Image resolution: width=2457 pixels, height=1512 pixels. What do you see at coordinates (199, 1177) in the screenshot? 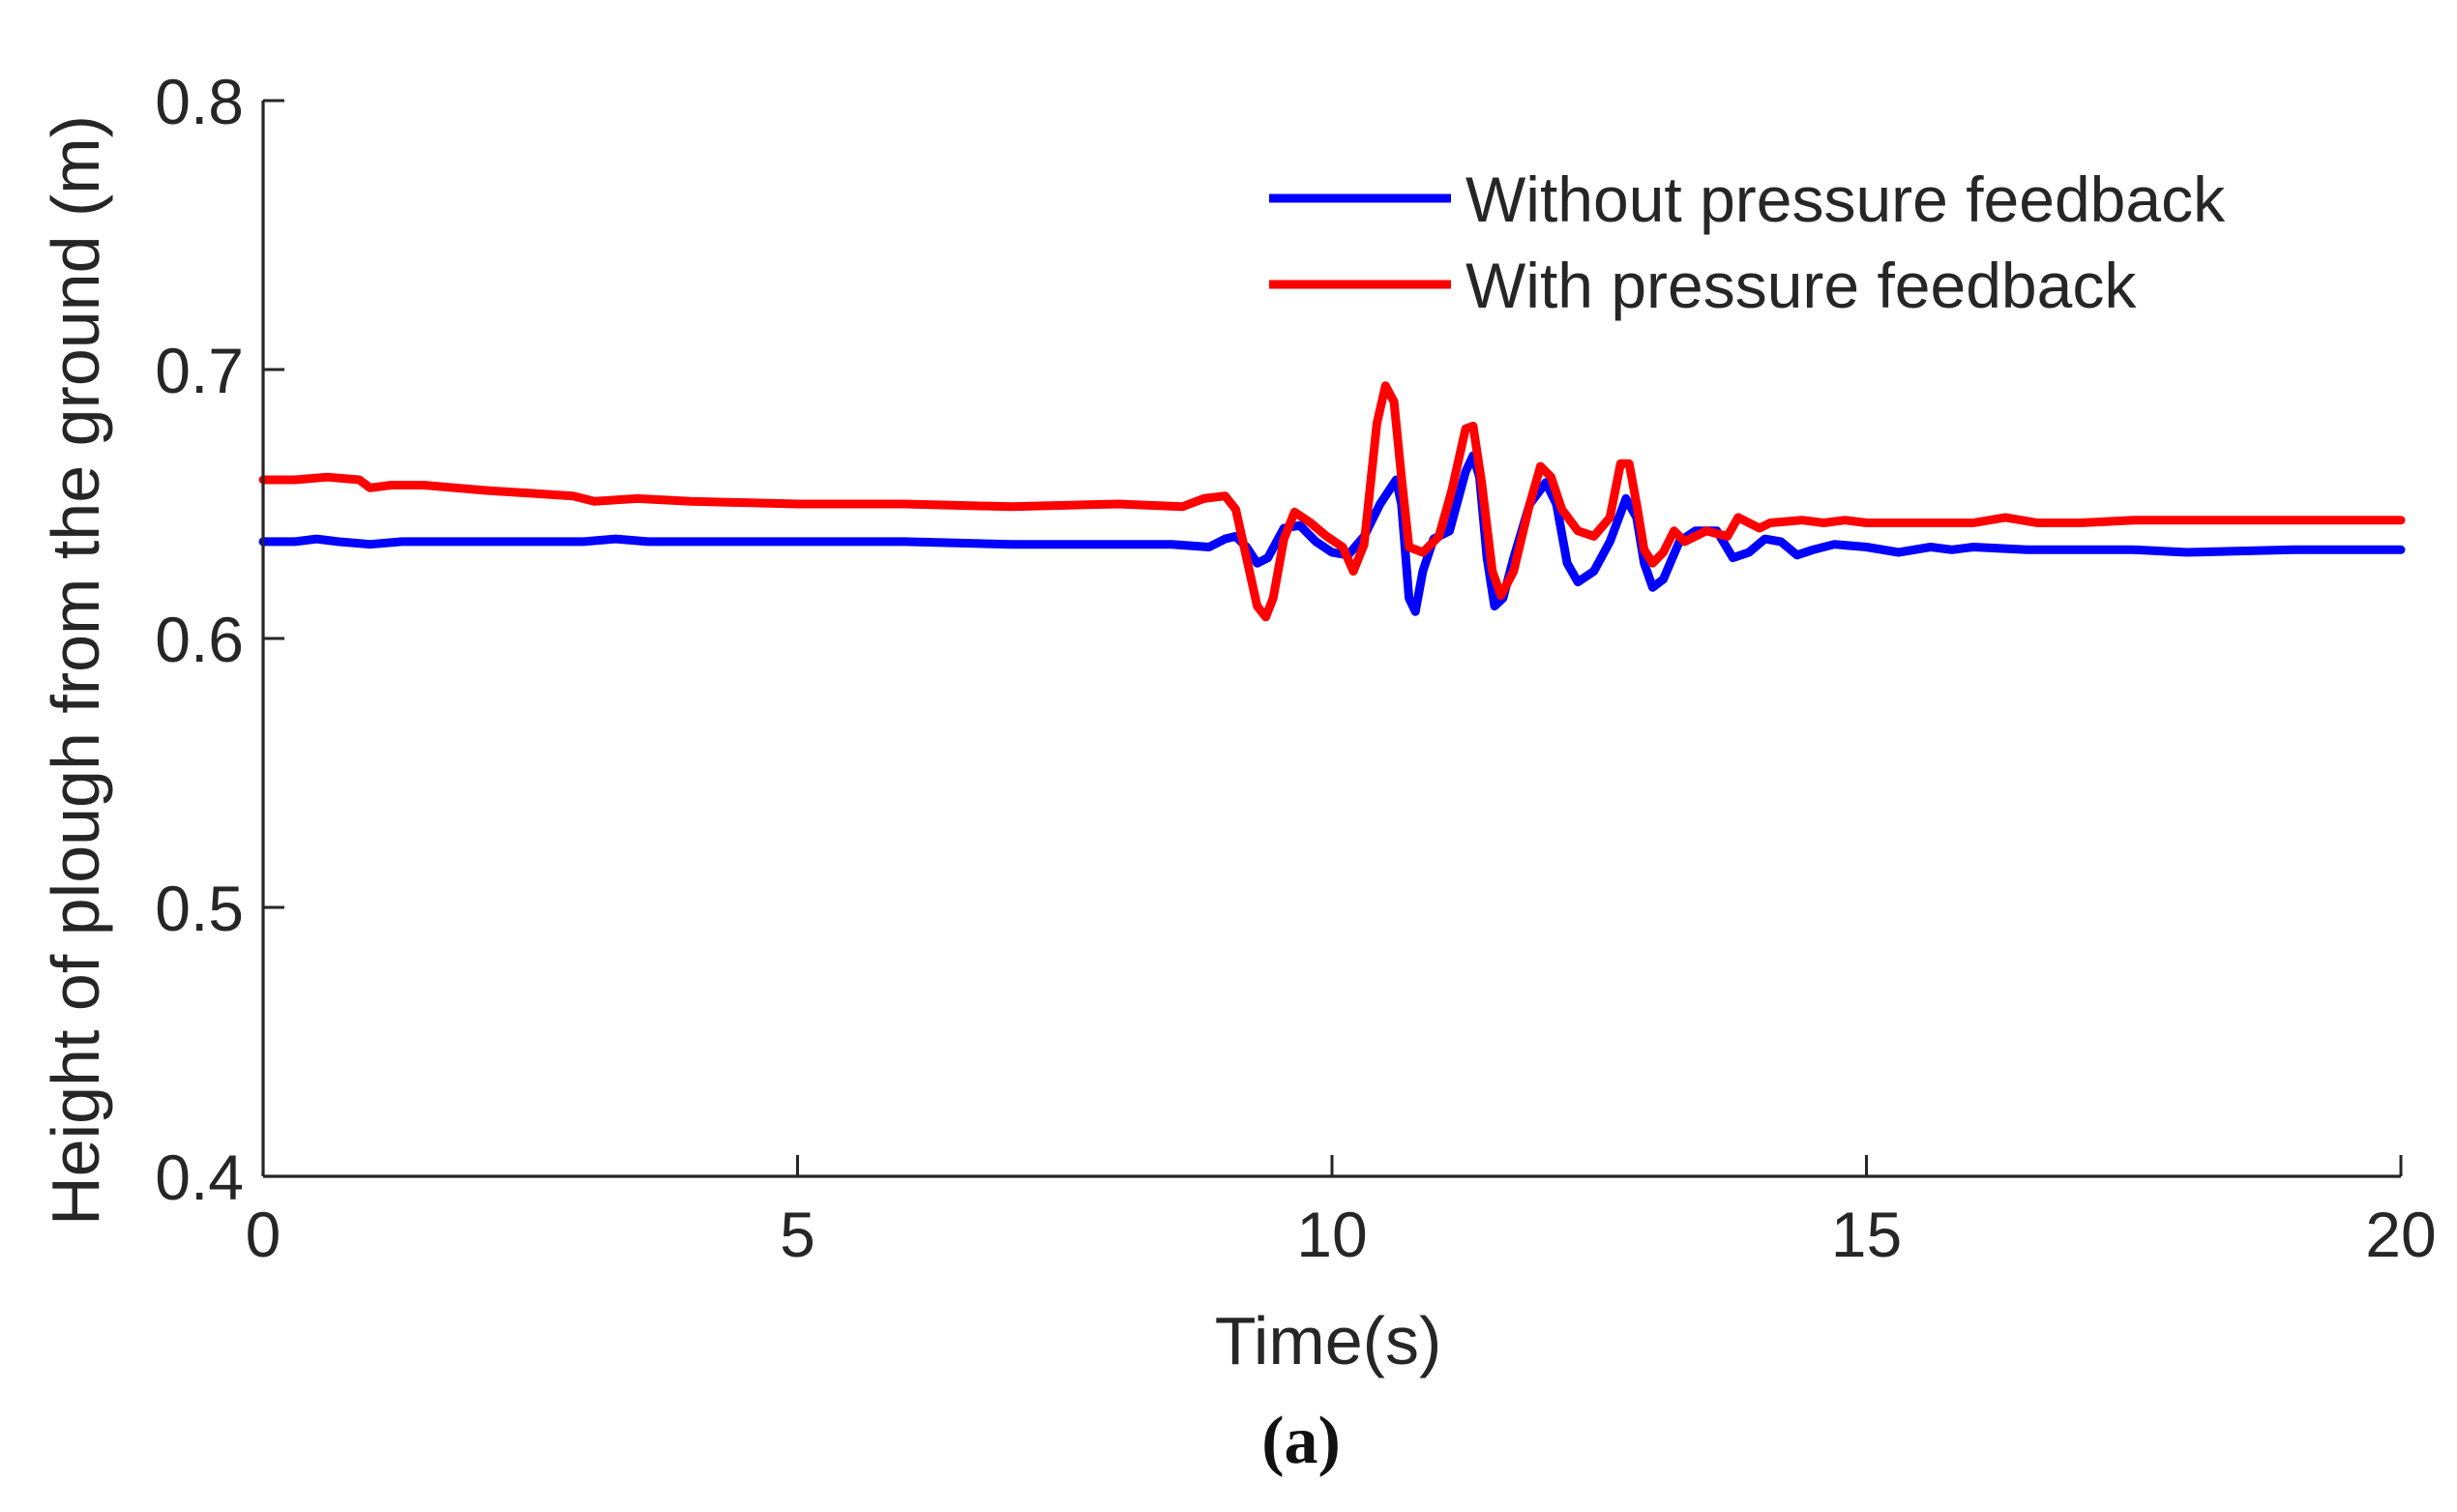
I see `y-tick-label: 0.4` at bounding box center [199, 1177].